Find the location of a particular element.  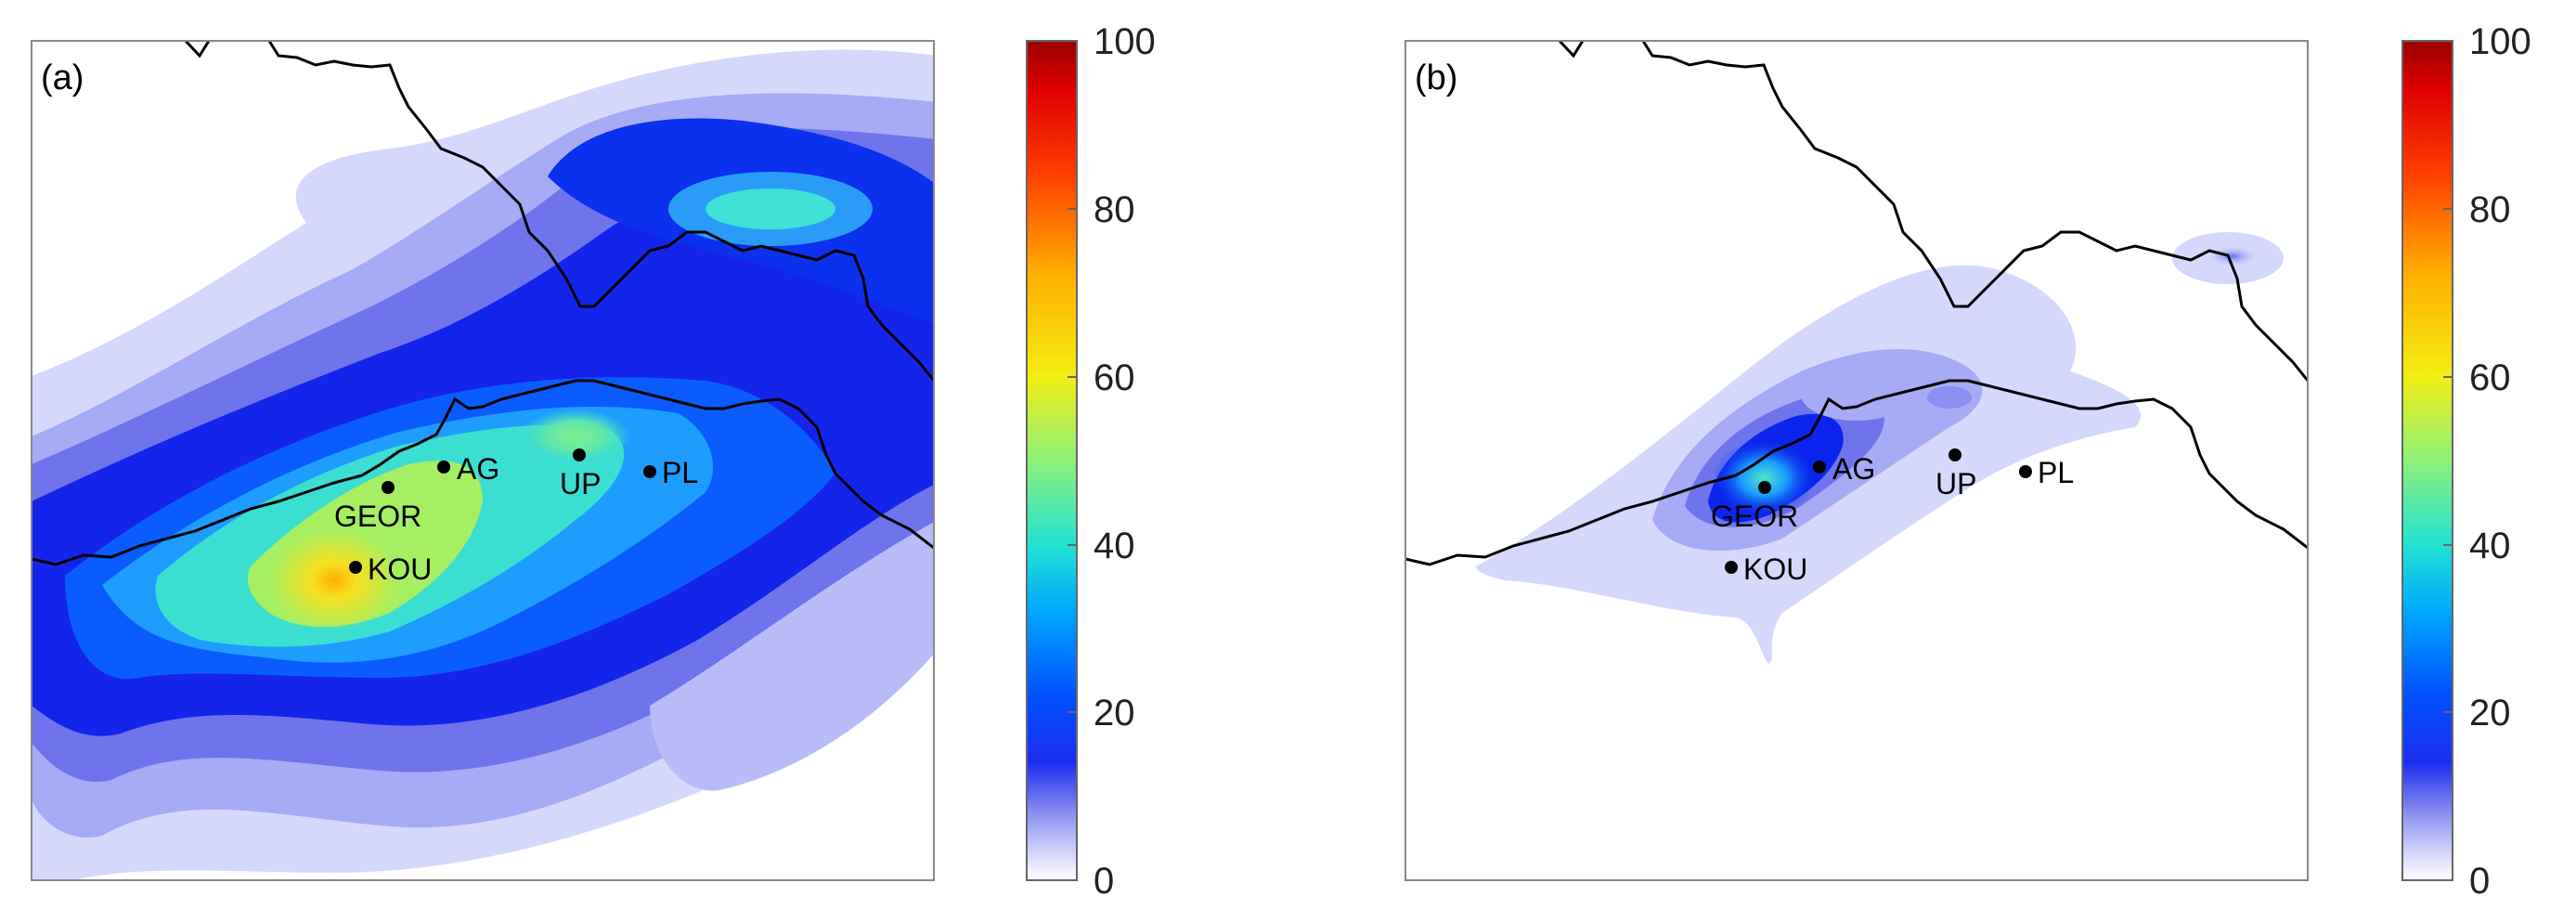

colorbar-b-tick-80: 80 is located at coordinates (2490, 209).